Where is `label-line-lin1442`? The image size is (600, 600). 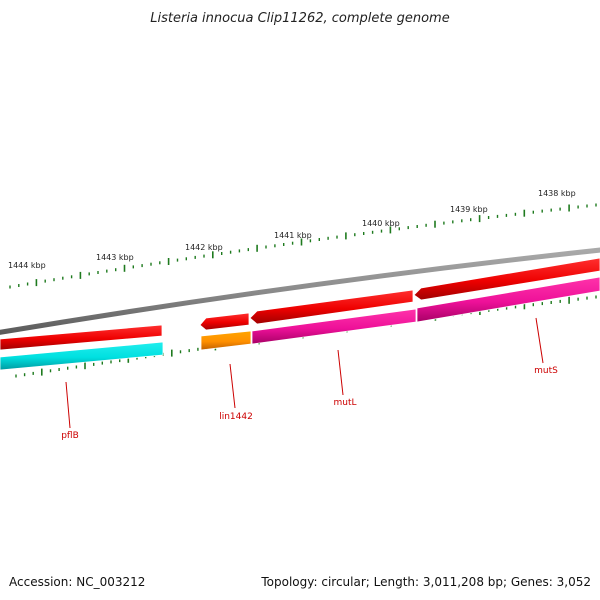
label-line-lin1442 is located at coordinates (232, 386).